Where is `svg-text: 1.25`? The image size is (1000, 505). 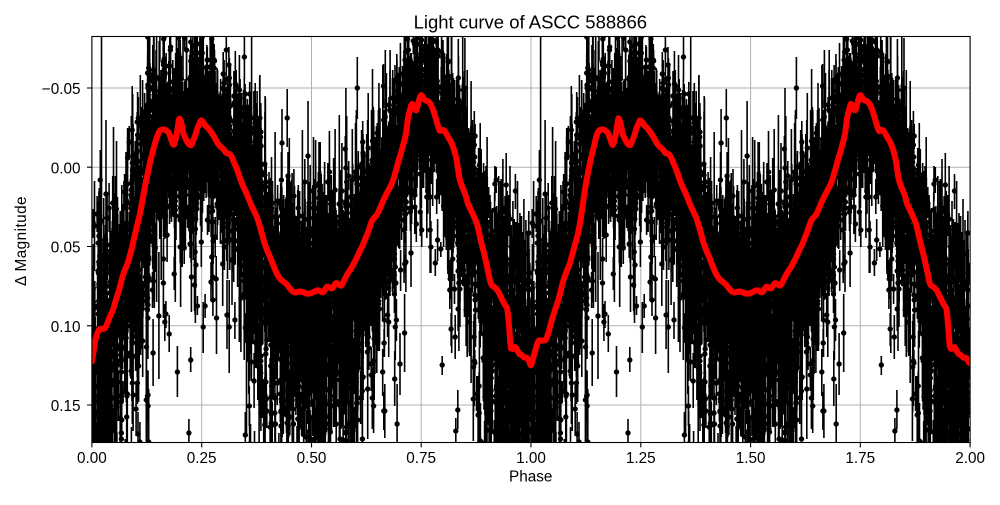
svg-text: 1.25 is located at coordinates (641, 458).